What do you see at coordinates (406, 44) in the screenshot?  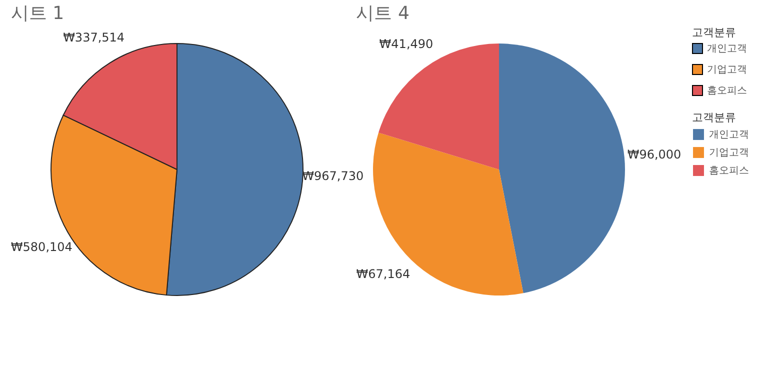 I see `data-label: ₩41,490` at bounding box center [406, 44].